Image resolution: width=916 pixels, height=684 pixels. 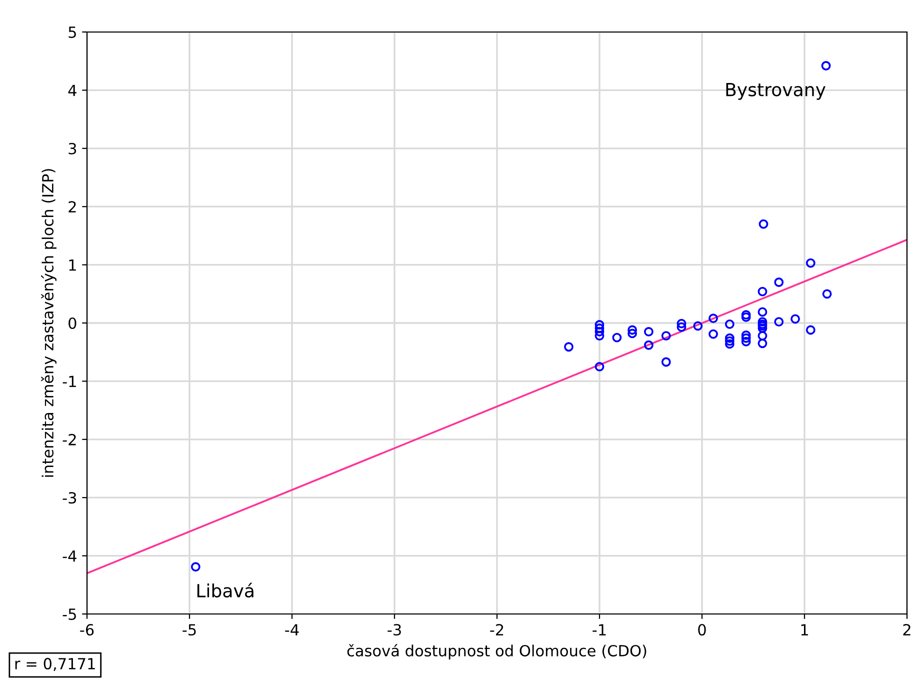 What do you see at coordinates (225, 590) in the screenshot?
I see `annotation: Libavá` at bounding box center [225, 590].